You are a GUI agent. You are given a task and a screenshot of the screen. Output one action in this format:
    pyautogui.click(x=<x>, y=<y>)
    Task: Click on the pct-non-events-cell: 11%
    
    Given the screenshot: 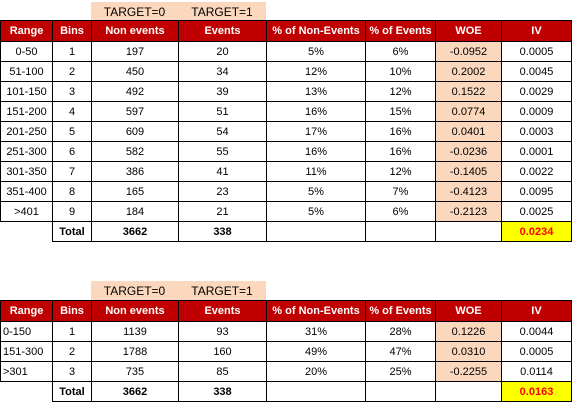 What is the action you would take?
    pyautogui.click(x=316, y=171)
    